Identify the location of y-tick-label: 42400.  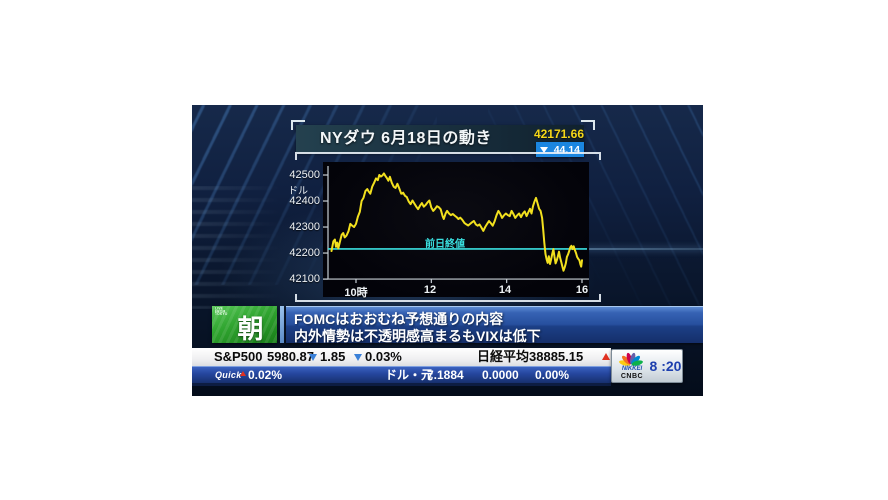
(304, 201).